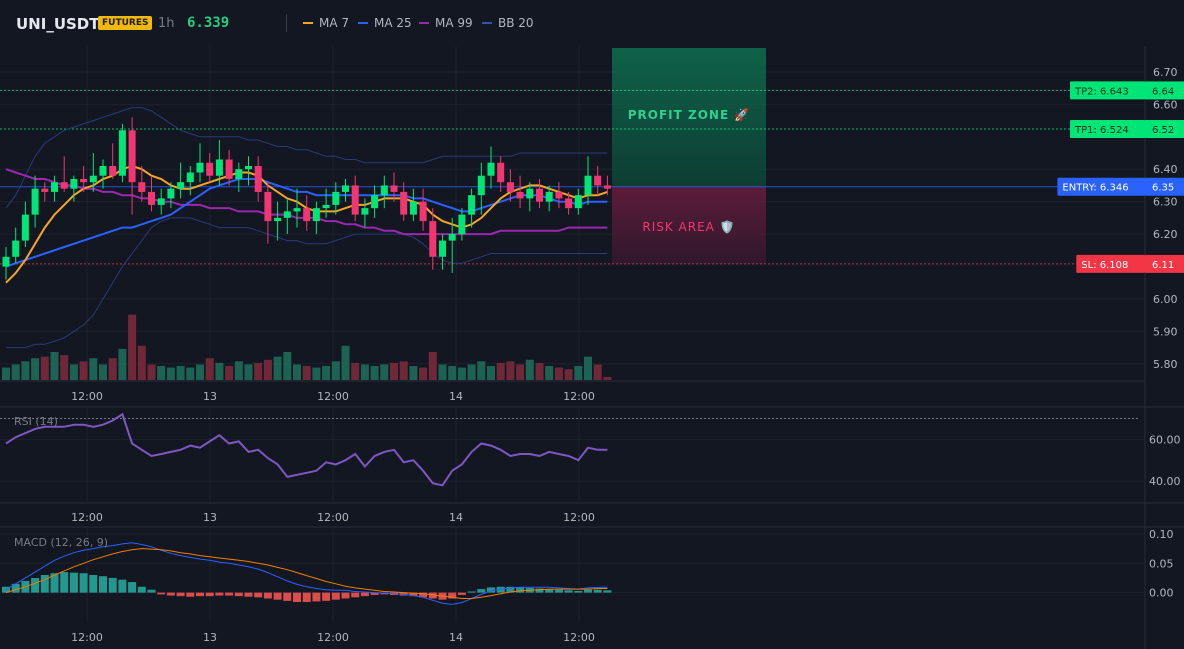 This screenshot has width=1184, height=649. What do you see at coordinates (446, 23) in the screenshot?
I see `legend-ma99: MA 99` at bounding box center [446, 23].